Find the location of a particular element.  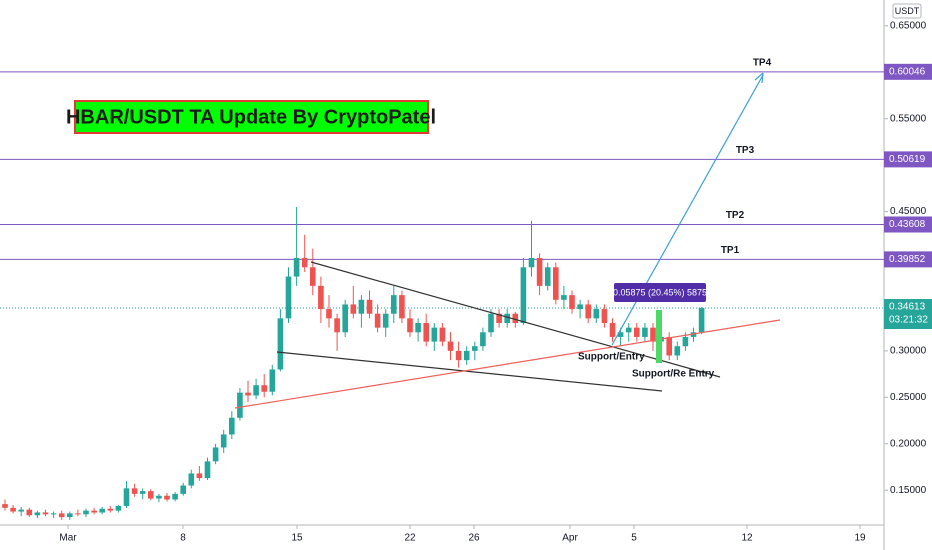

last-price-tag is located at coordinates (908, 314).